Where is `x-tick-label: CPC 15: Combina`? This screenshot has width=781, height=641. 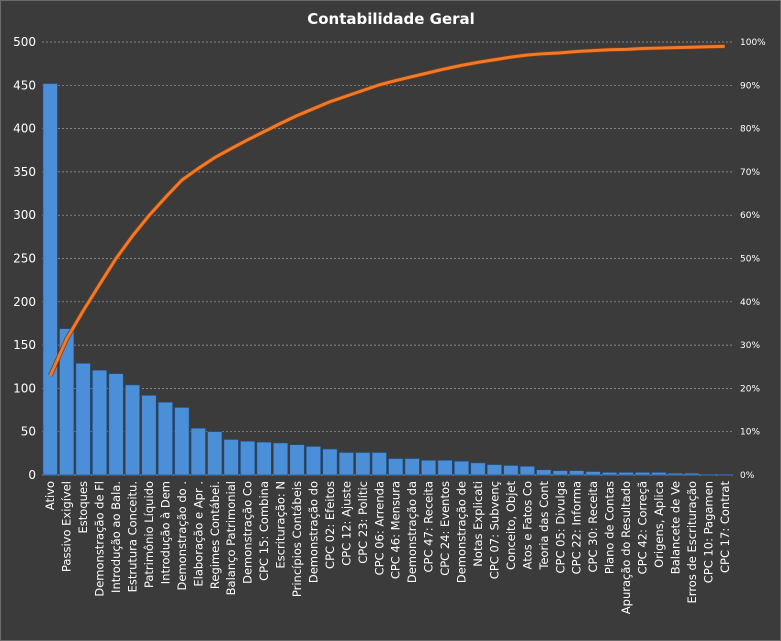
x-tick-label: CPC 15: Combina is located at coordinates (264, 531).